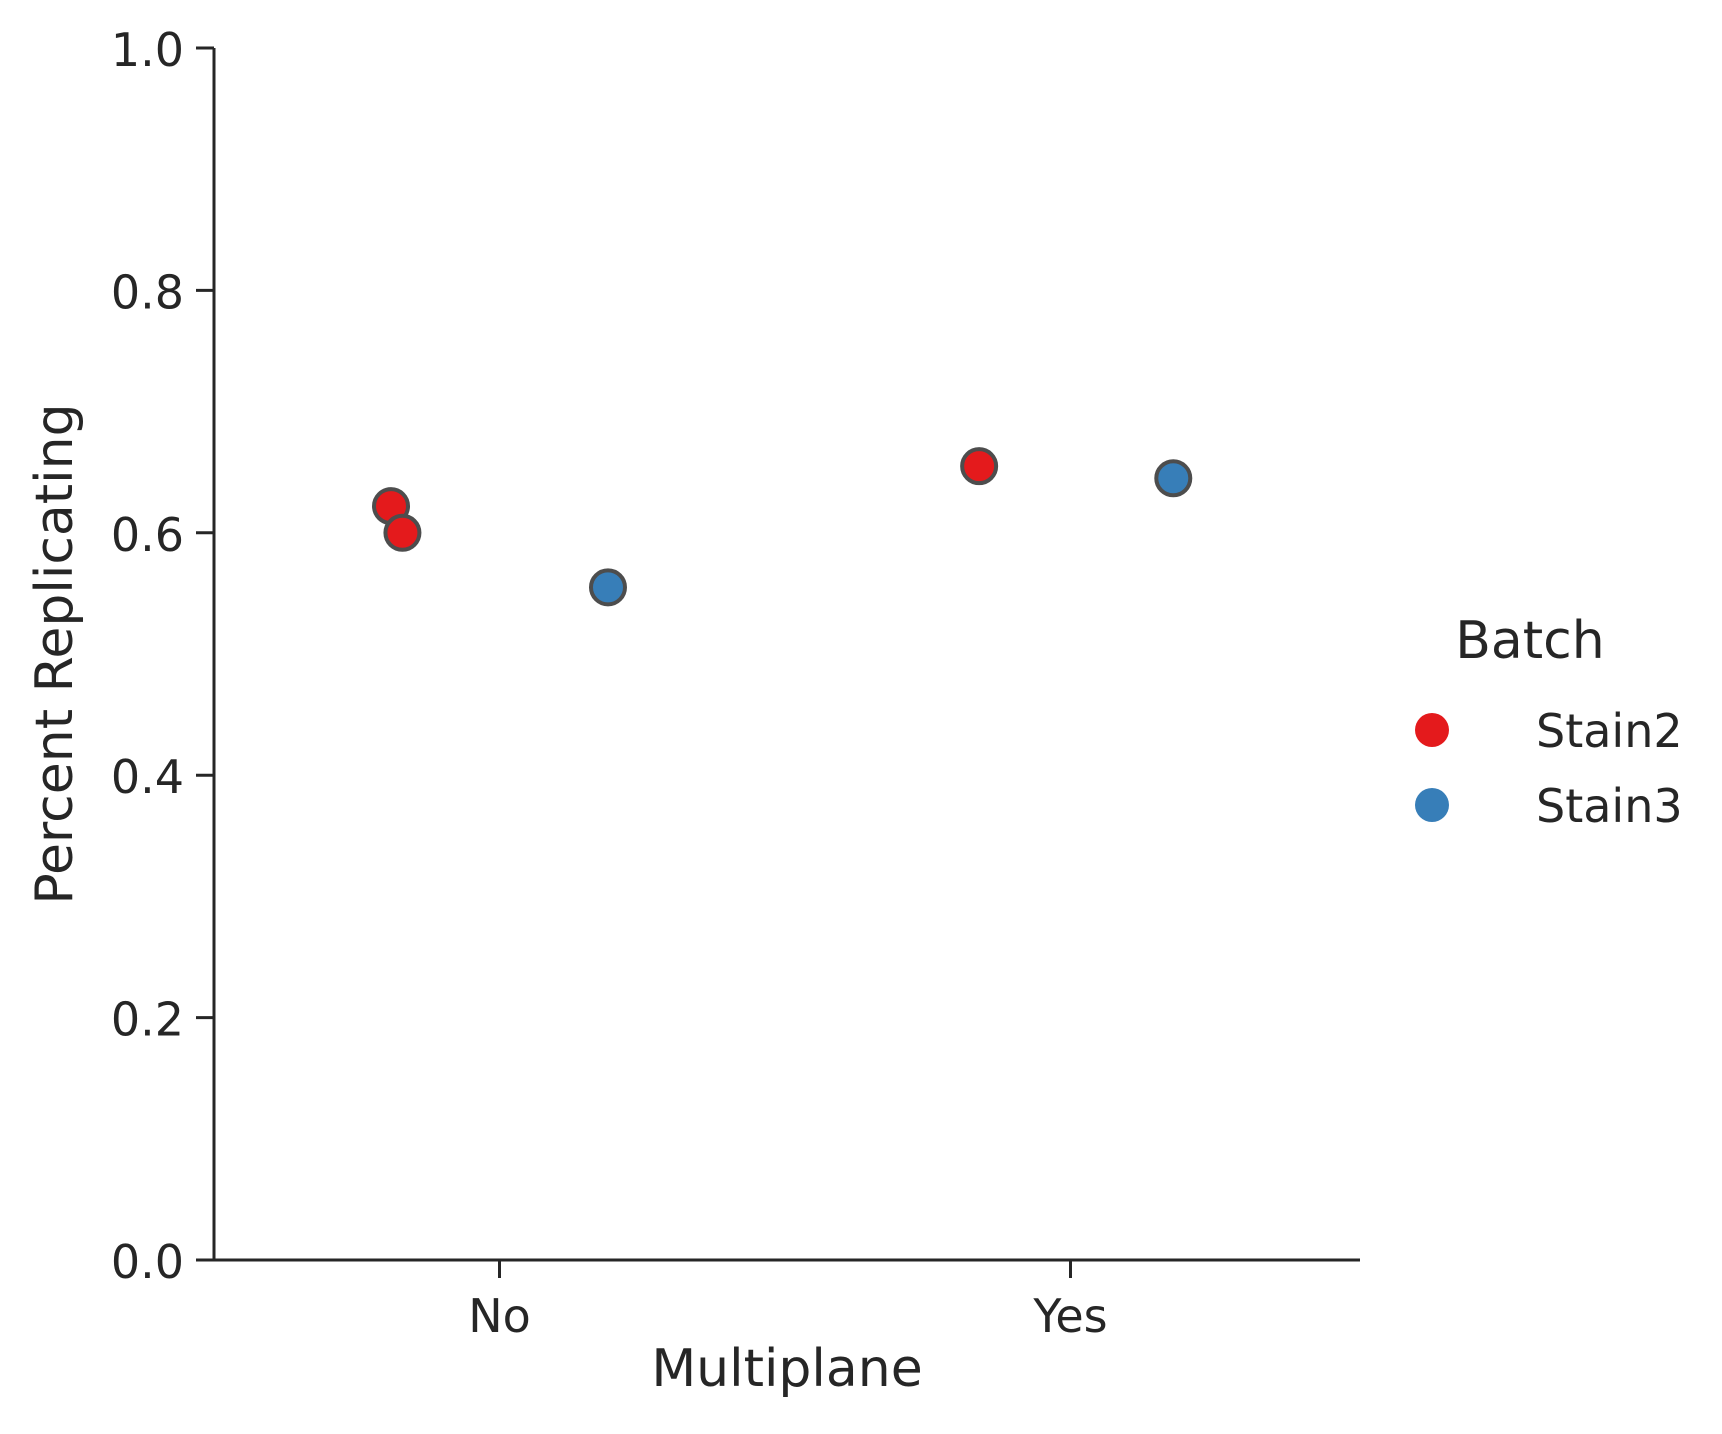  What do you see at coordinates (979, 466) in the screenshot?
I see `point-stain2-yes` at bounding box center [979, 466].